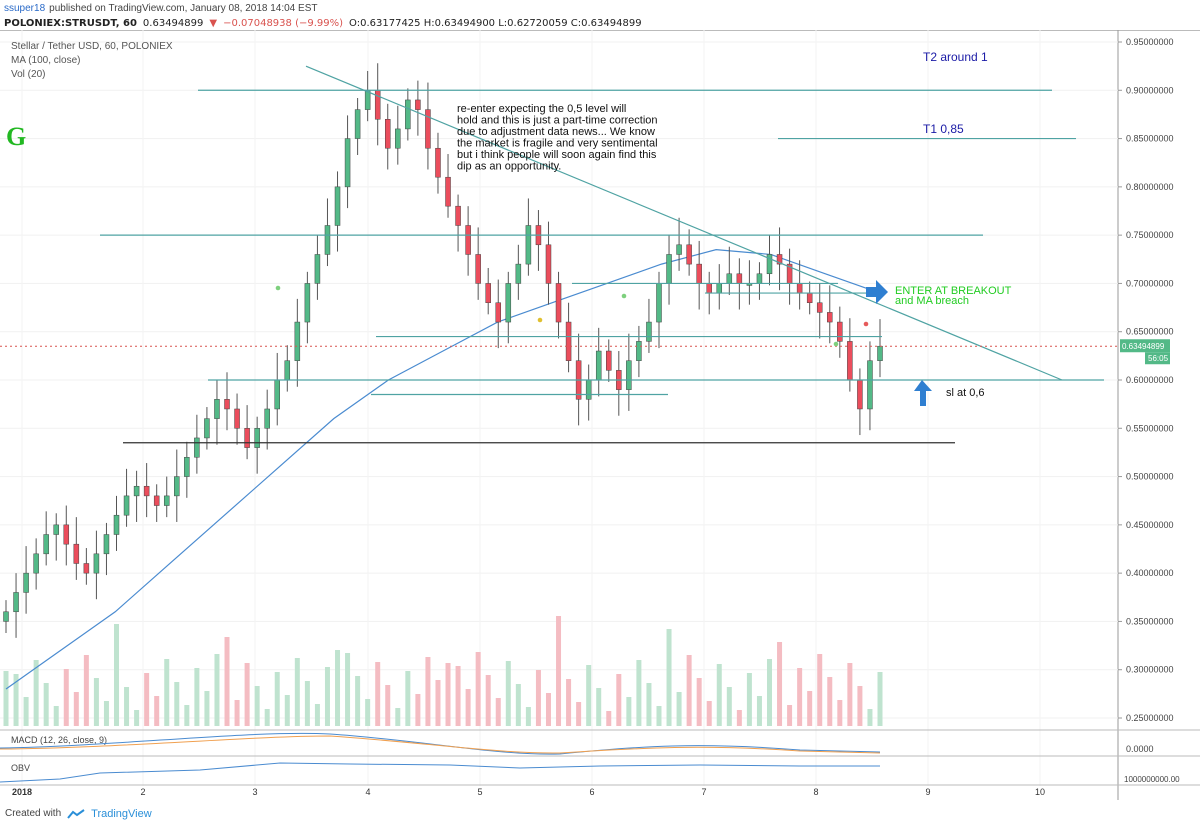 This screenshot has height=827, width=1200. Describe the element at coordinates (953, 291) in the screenshot. I see `enter-label: ENTER AT BREAKOUT` at that location.